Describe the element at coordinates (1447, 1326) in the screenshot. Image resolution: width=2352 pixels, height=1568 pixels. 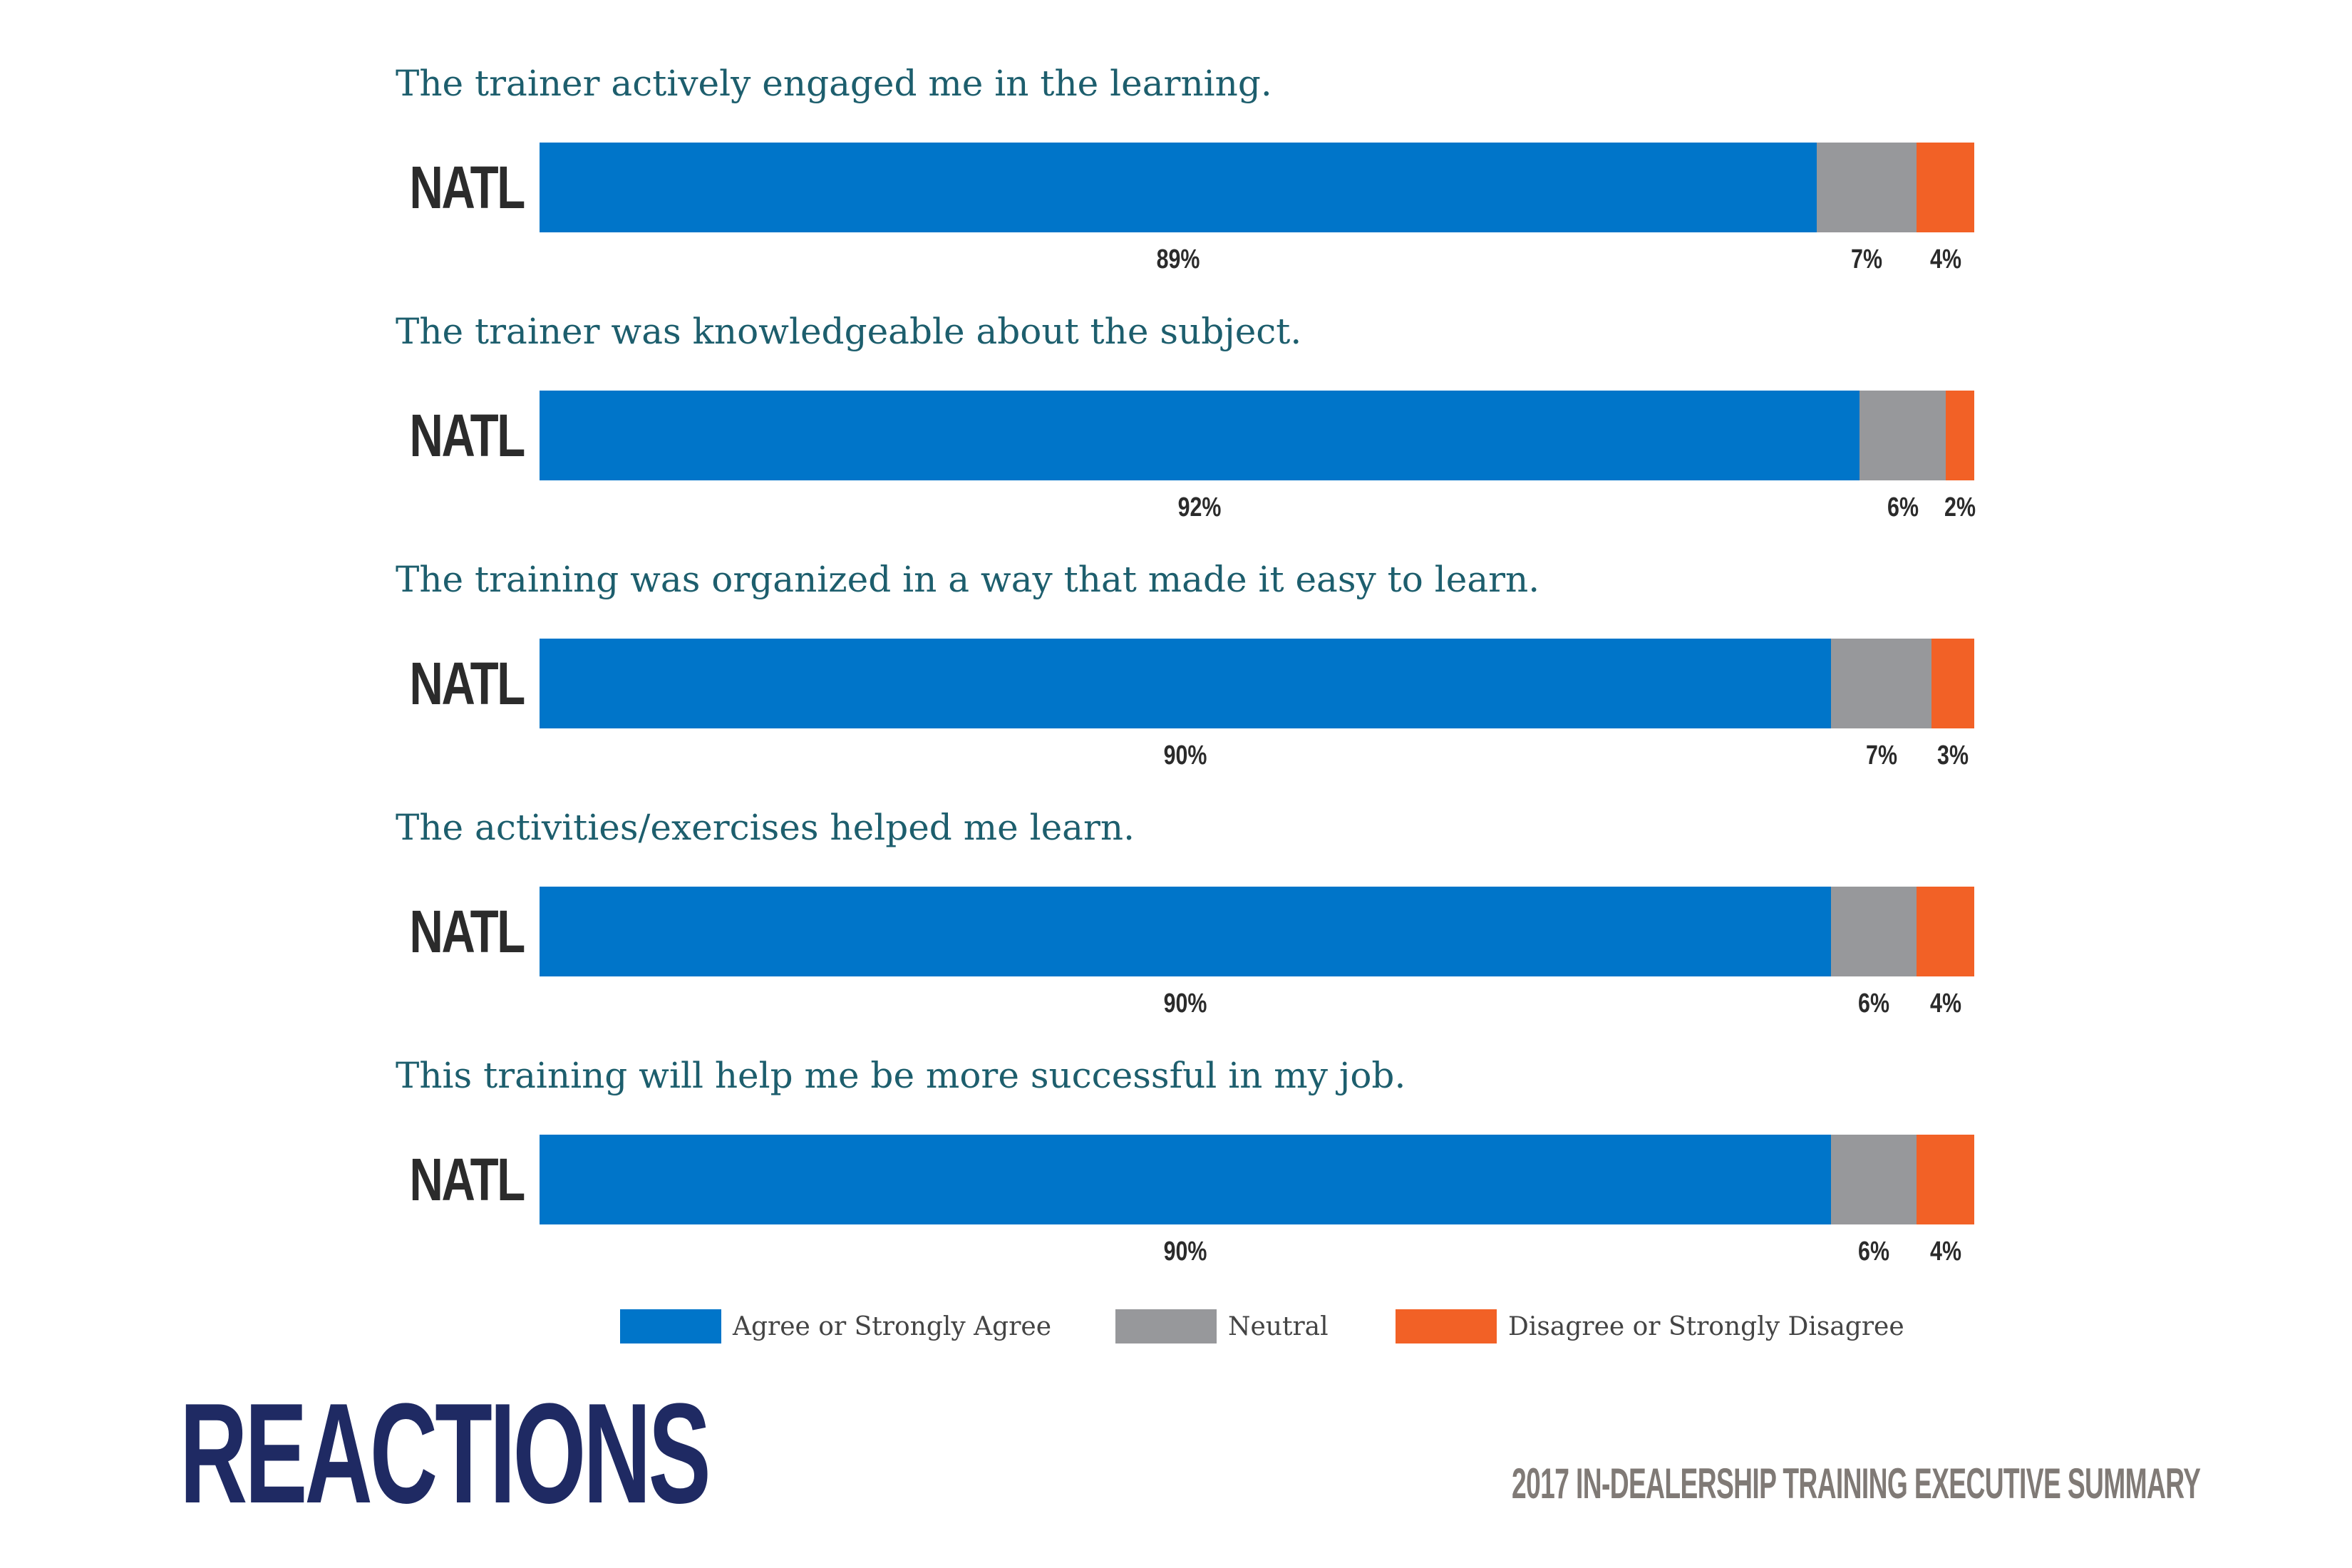
I see `legend-swatch-disagree` at that location.